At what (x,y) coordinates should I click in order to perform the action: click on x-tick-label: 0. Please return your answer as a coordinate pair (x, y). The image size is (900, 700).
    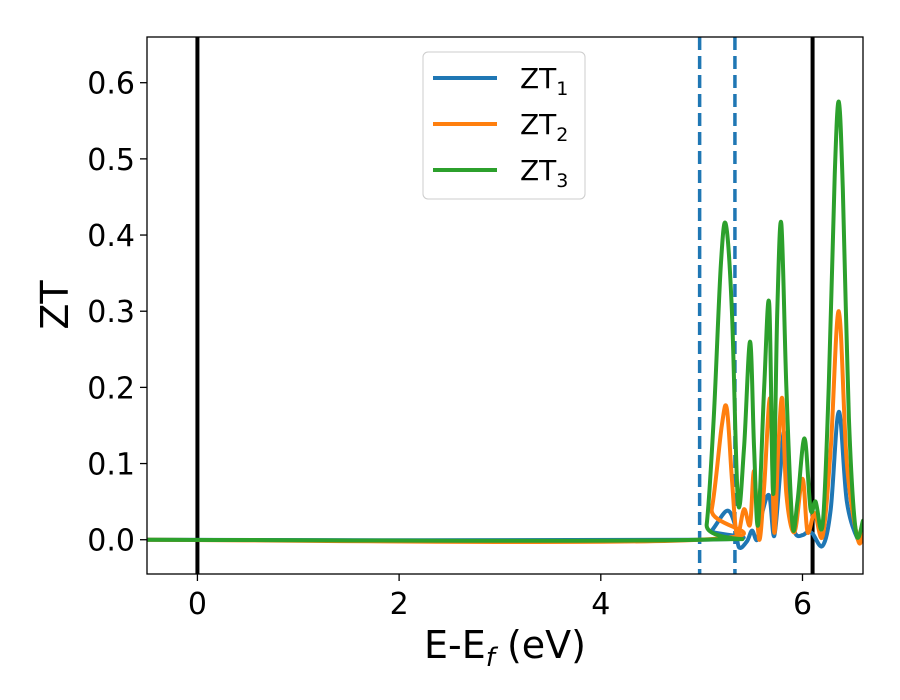
    Looking at the image, I should click on (197, 604).